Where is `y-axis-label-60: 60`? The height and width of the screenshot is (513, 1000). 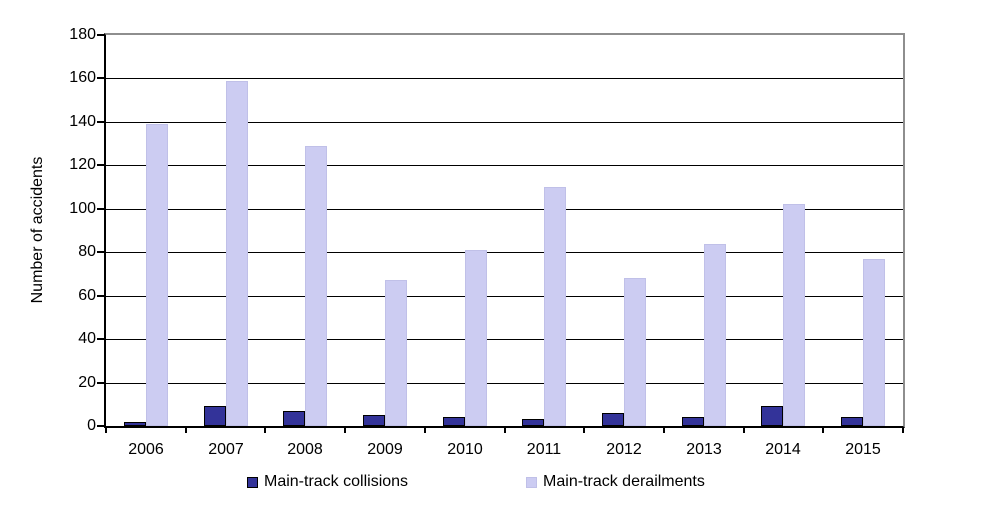 y-axis-label-60: 60 is located at coordinates (87, 295).